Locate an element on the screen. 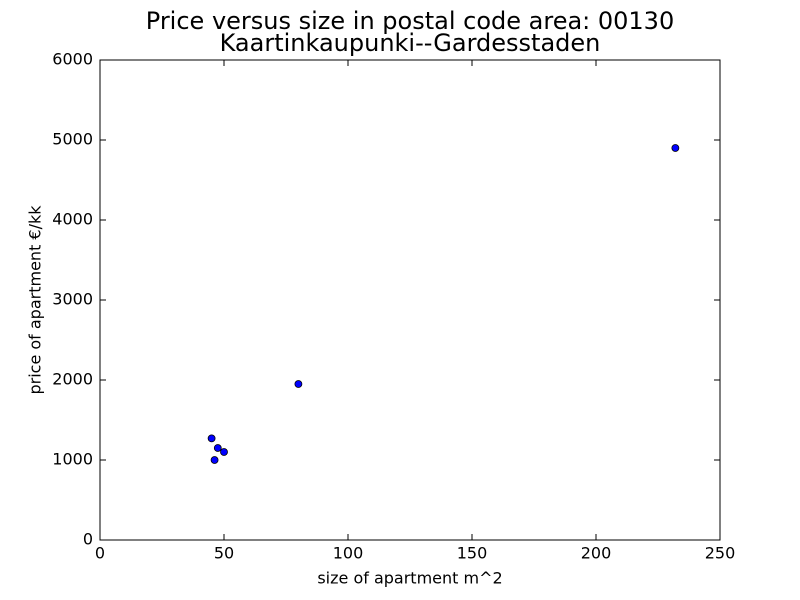 The width and height of the screenshot is (800, 600). chart-title-line2: Kaartinkaupunki--Gardesstaden is located at coordinates (410, 43).